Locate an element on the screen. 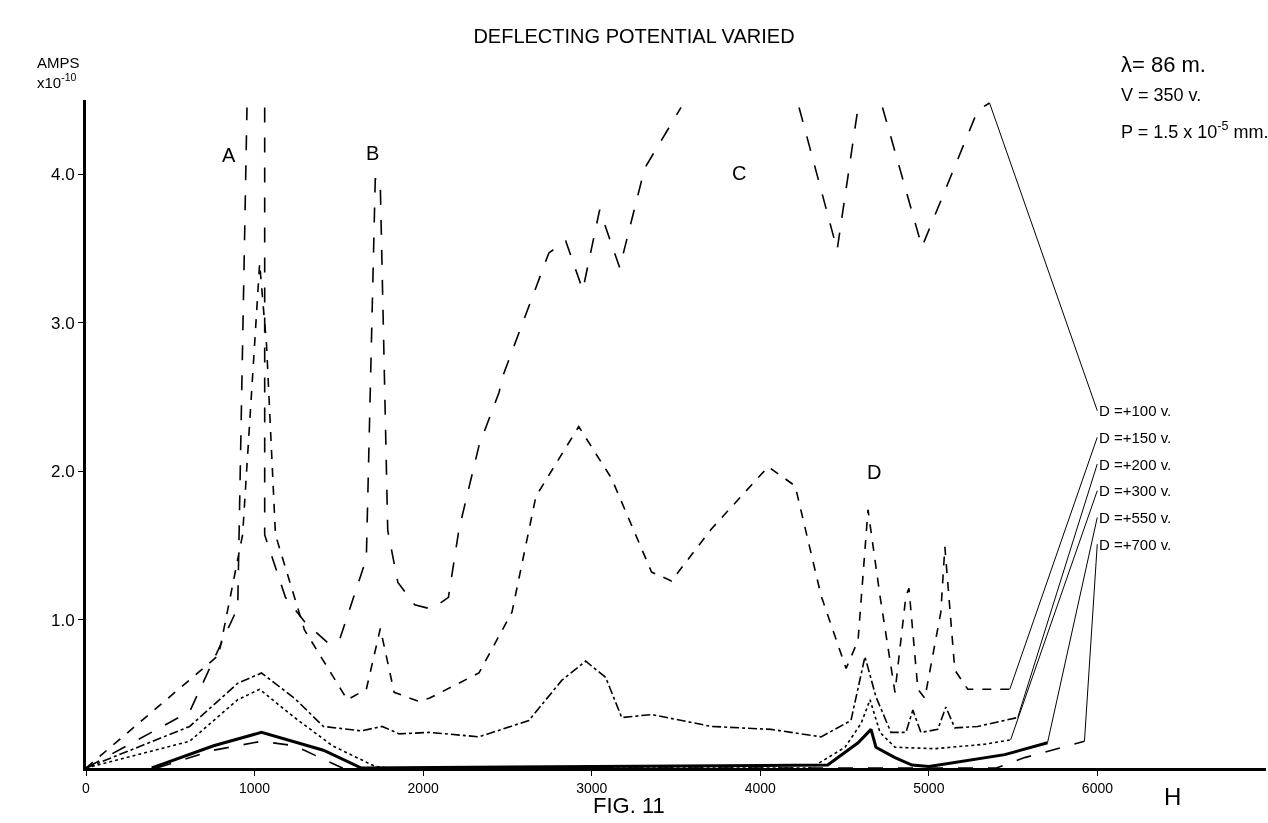 Image resolution: width=1268 pixels, height=823 pixels. y-tick-label: 1.0 is located at coordinates (62, 620).